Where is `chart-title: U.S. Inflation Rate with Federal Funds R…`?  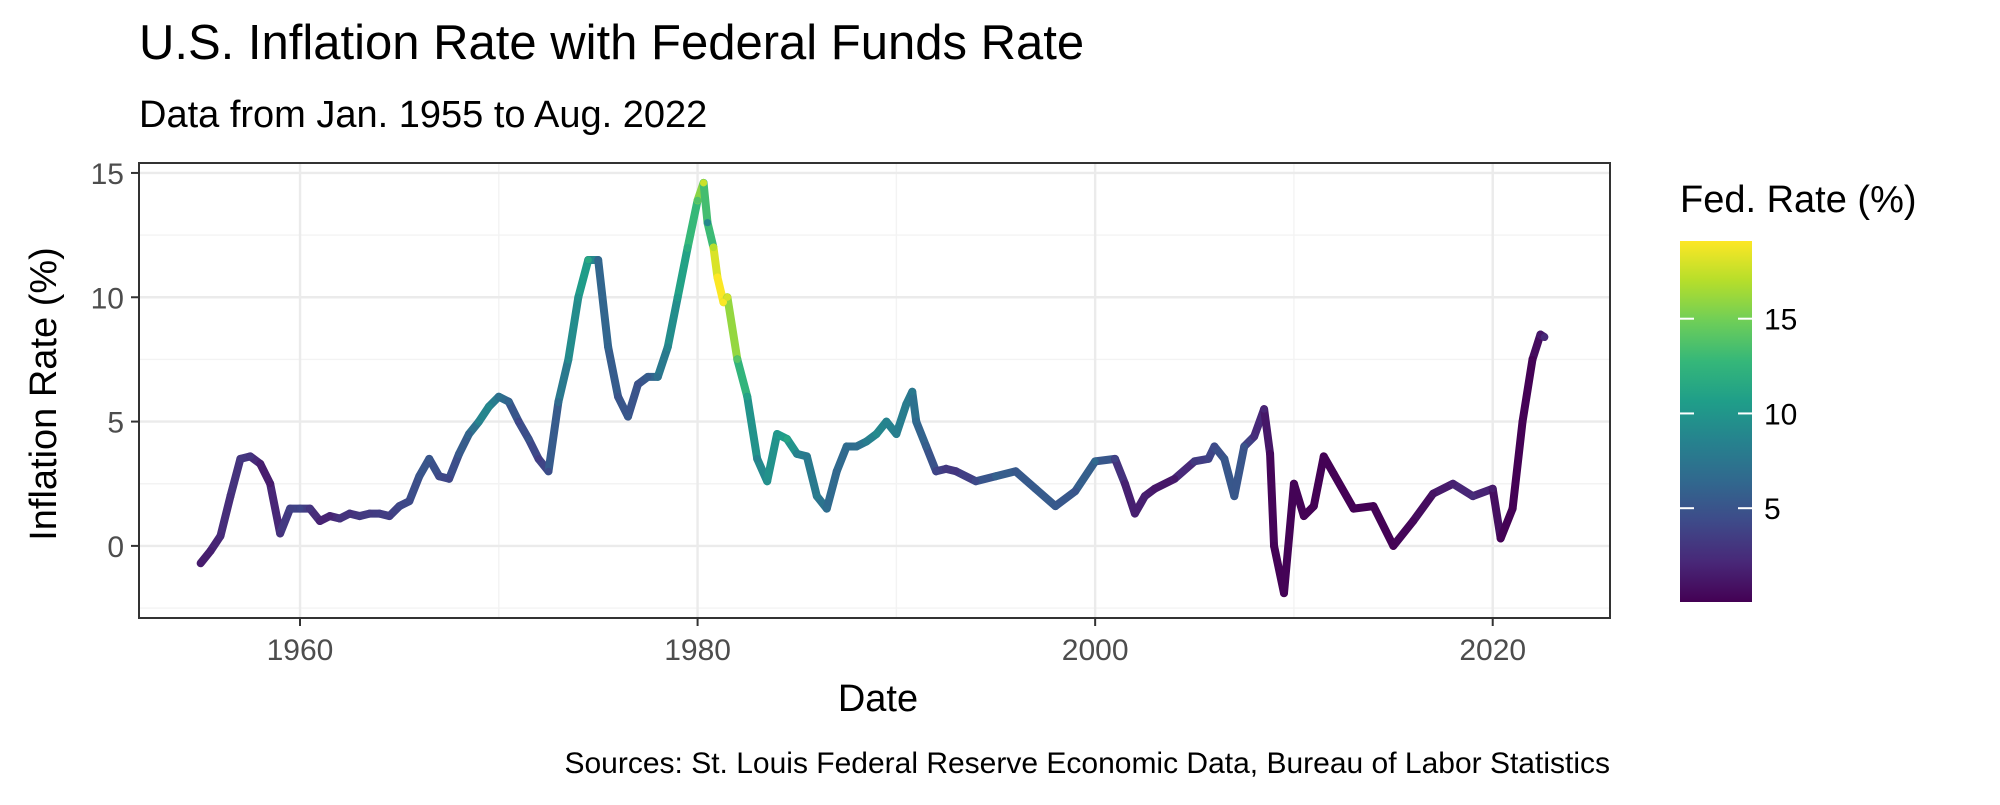 chart-title: U.S. Inflation Rate with Federal Funds R… is located at coordinates (611, 43).